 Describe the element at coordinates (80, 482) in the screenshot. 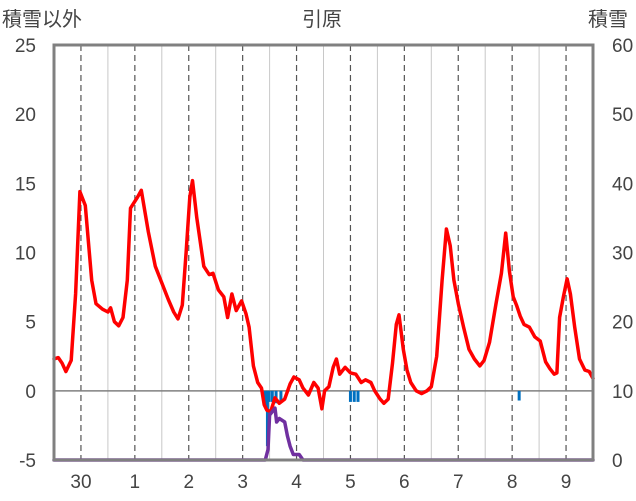

I see `x-tick-label-0: 30` at that location.